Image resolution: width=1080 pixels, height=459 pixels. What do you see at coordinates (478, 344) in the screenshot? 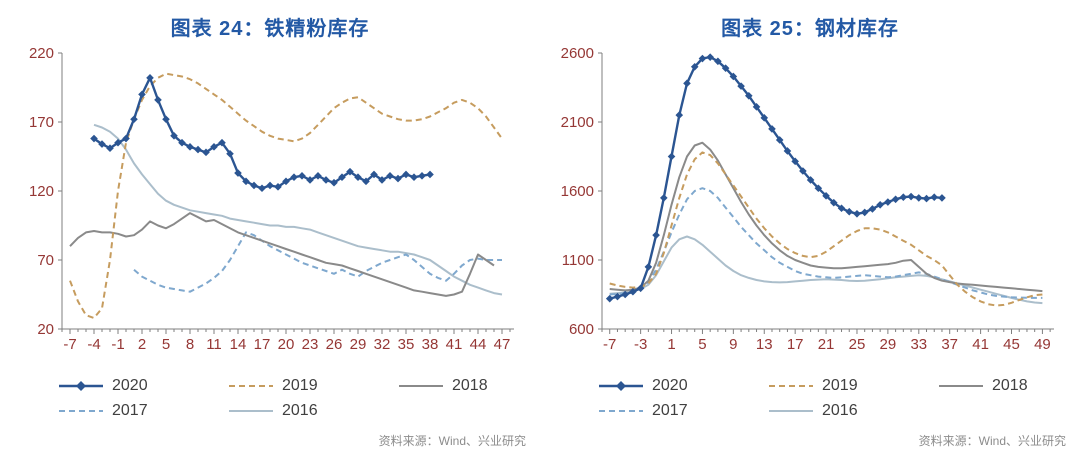
I see `x-tick-label: 44` at bounding box center [478, 344].